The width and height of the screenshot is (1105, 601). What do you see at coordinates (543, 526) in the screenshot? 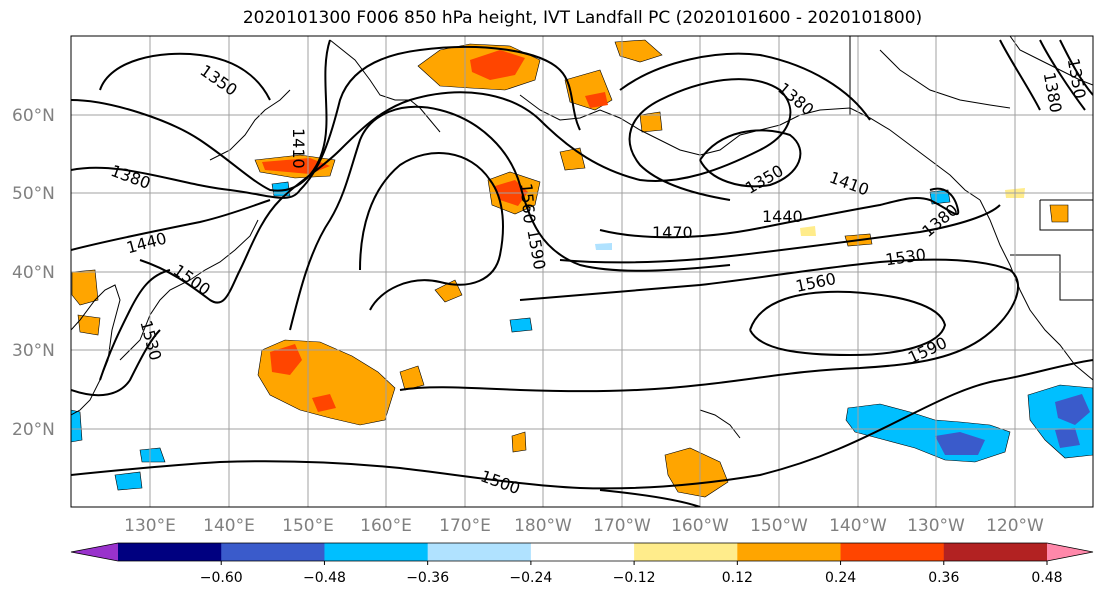
I see `lon-label: 180°W` at bounding box center [543, 526].